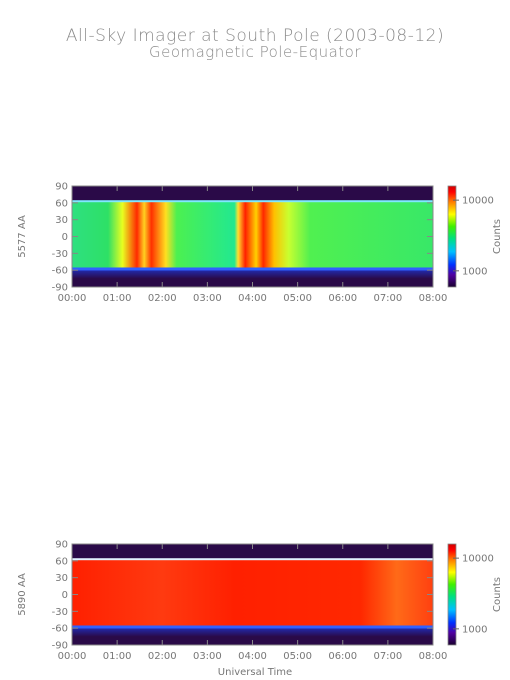  Describe the element at coordinates (22, 594) in the screenshot. I see `y-axis-label: 5890 AA` at that location.